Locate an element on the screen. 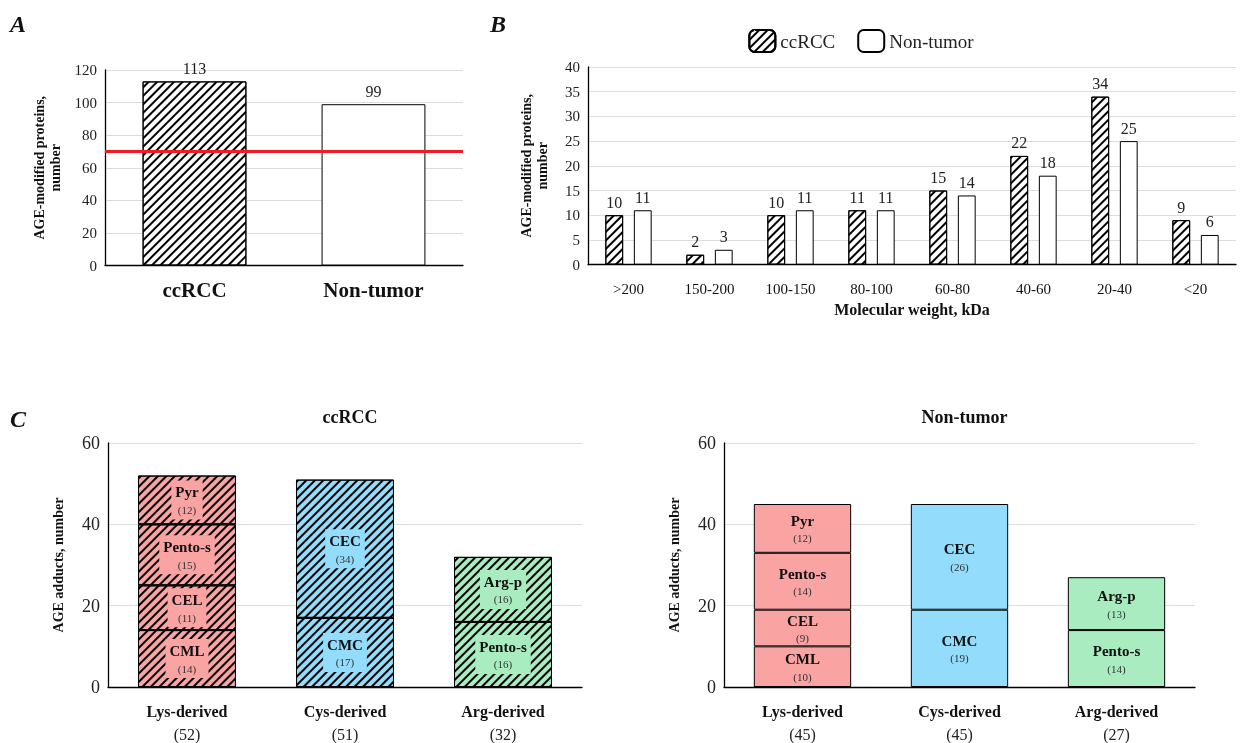  x-tick-label: 150-200 is located at coordinates (709, 288).